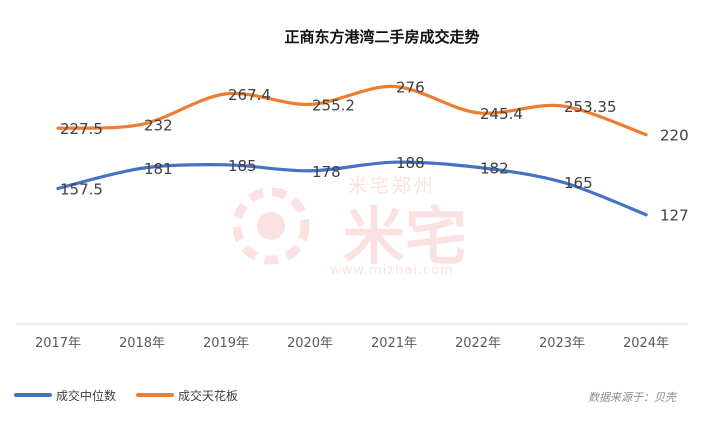 The width and height of the screenshot is (706, 437). Describe the element at coordinates (86, 395) in the screenshot. I see `legend-label-median: 成交中位数` at that location.